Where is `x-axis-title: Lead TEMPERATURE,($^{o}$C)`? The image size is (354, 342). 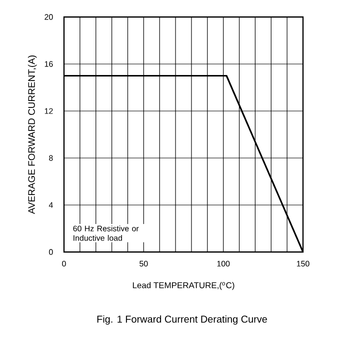 x-axis-title: Lead TEMPERATURE,($^{o}$C) is located at coordinates (183, 286).